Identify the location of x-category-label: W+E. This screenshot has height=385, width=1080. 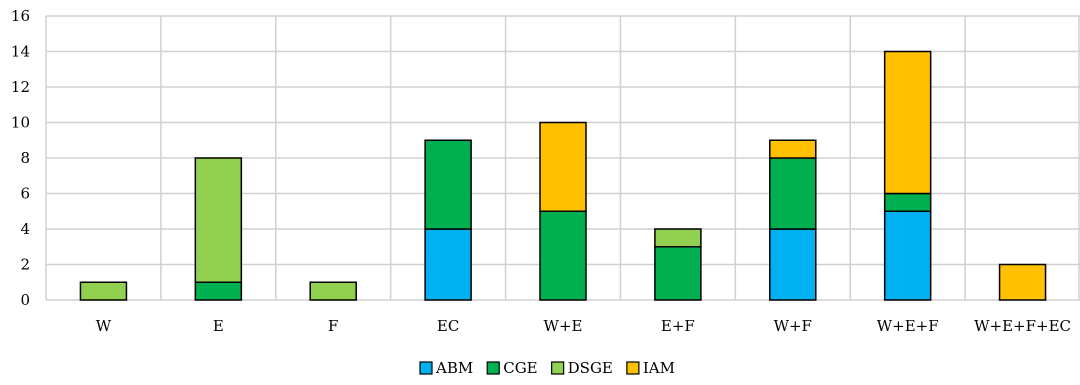
(563, 326).